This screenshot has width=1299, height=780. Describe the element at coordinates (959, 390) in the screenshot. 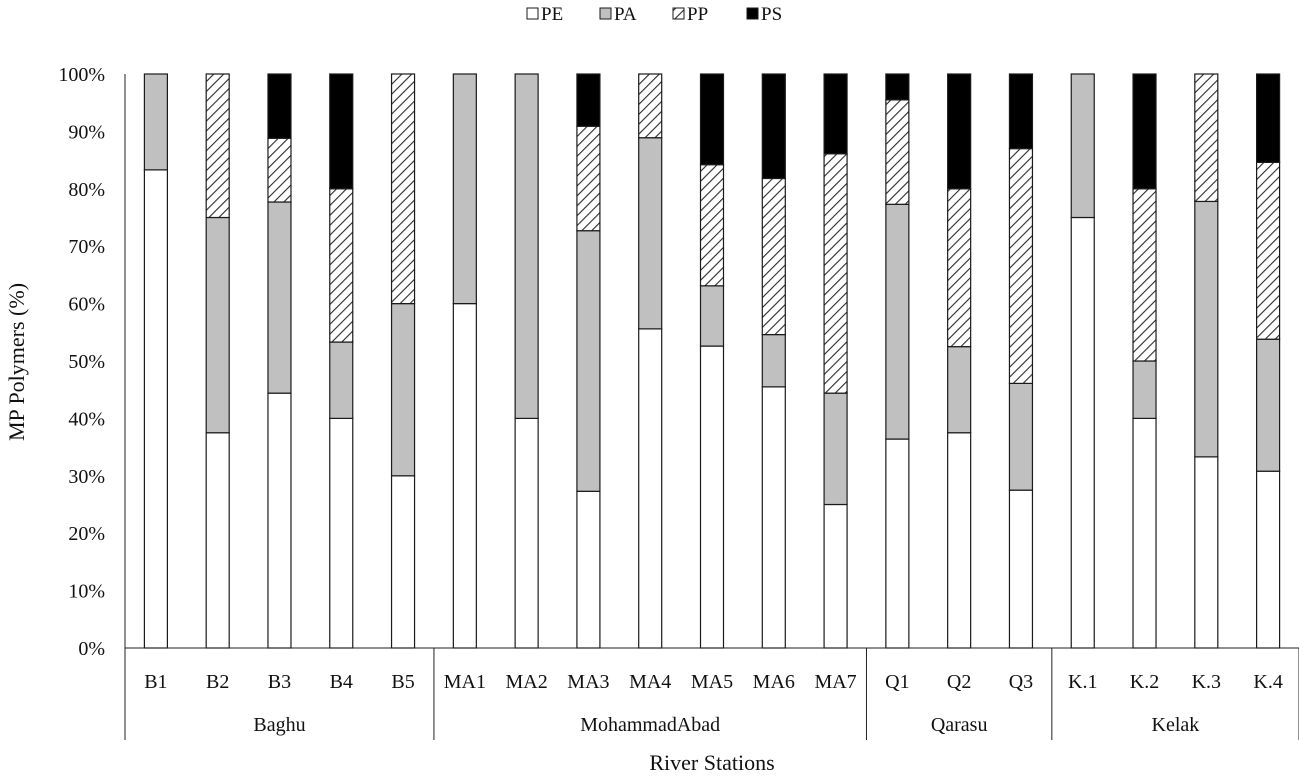

I see `bar-segment-pa-q2` at that location.